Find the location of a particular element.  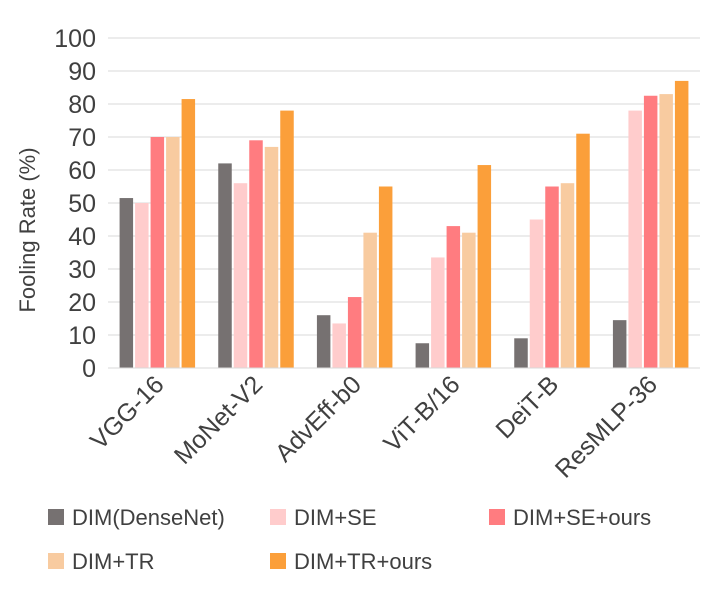

y-tick-label: 60 is located at coordinates (82, 171).